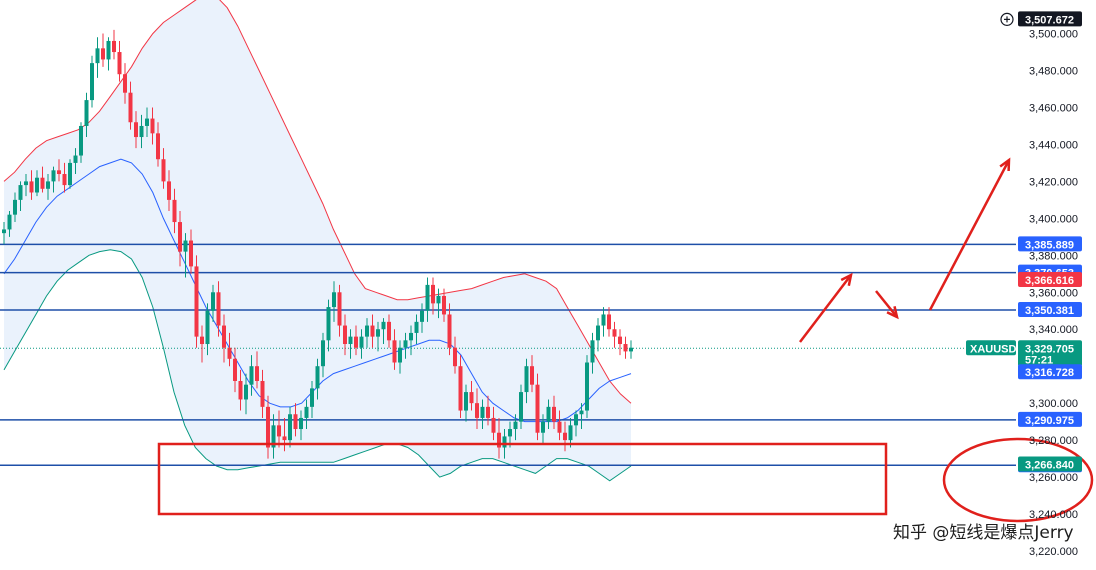  I want to click on level-price-tag-label: 3,385.889, so click(1049, 245).